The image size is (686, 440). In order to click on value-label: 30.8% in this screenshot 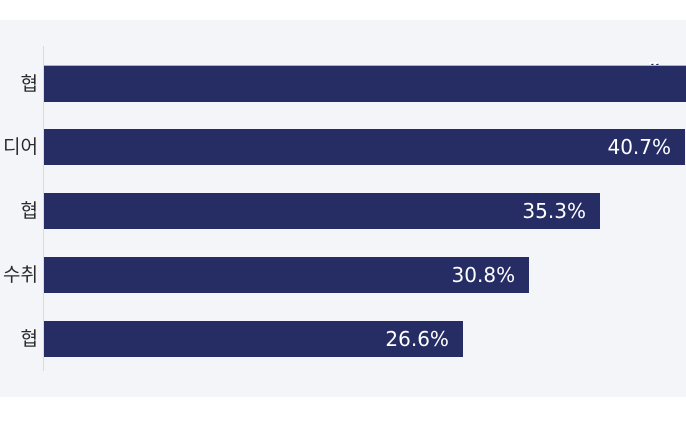, I will do `click(483, 275)`.